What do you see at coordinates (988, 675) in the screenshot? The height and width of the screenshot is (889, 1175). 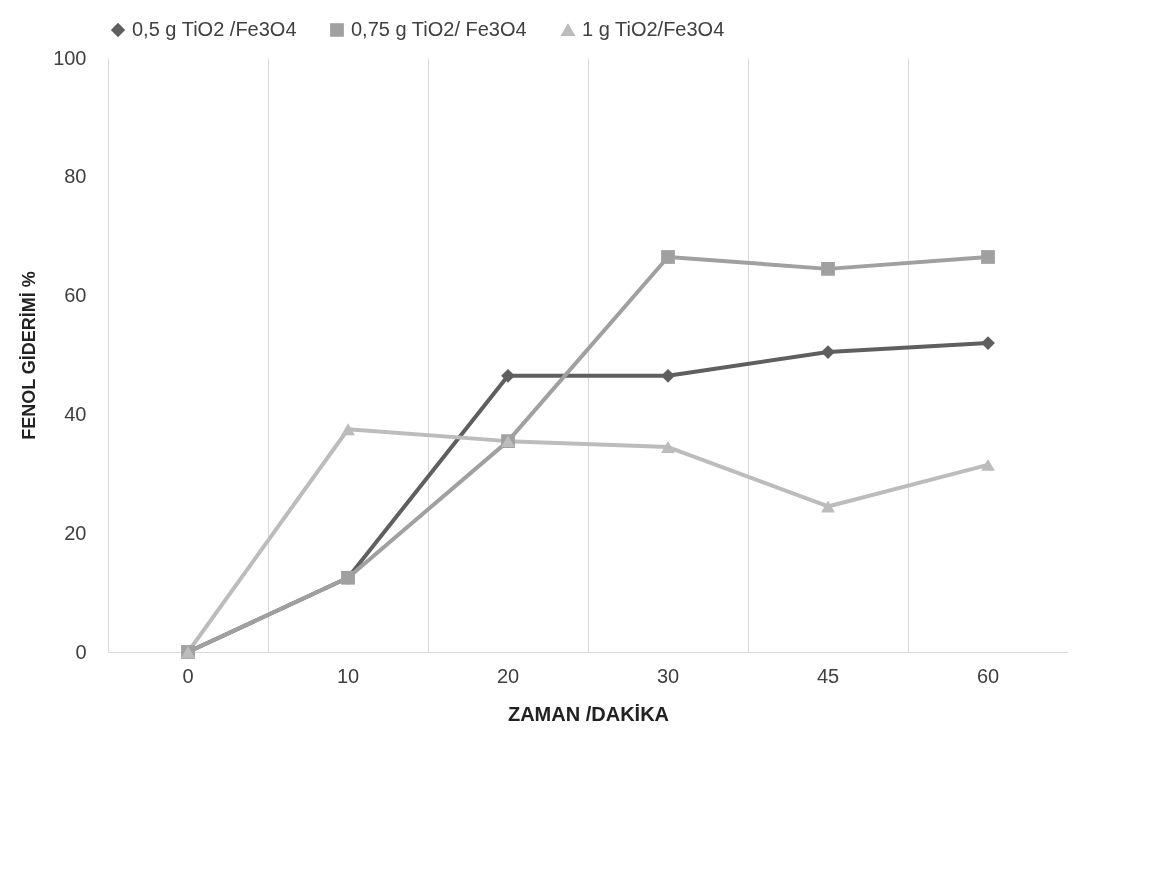 I see `x-tick-label: 60` at bounding box center [988, 675].